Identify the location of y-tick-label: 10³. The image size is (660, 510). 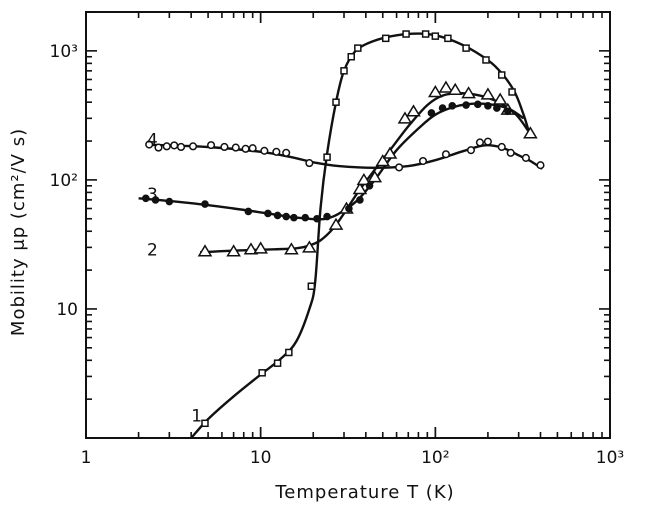
(64, 52).